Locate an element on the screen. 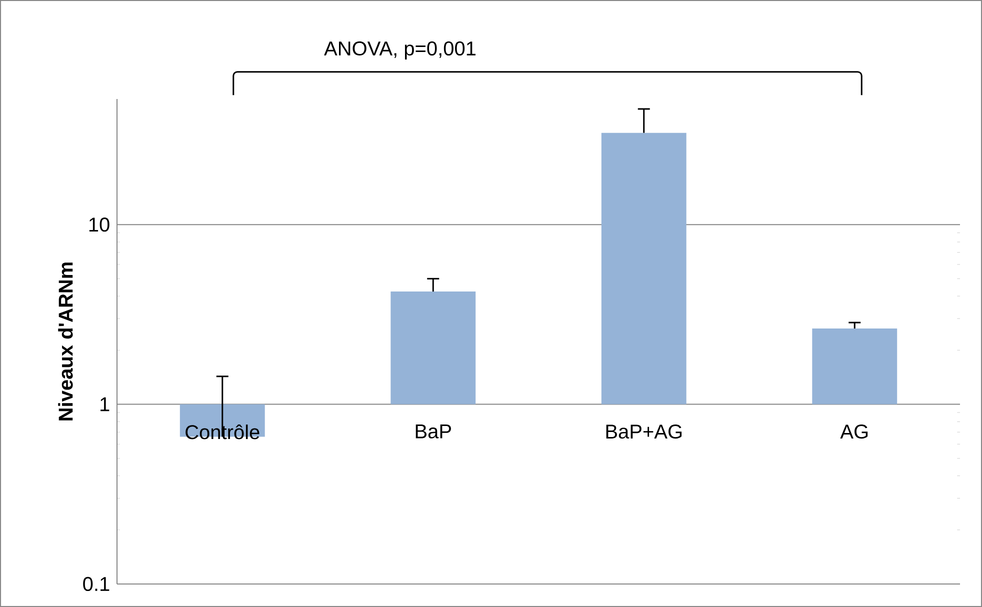 The width and height of the screenshot is (982, 607). x-tick-label: AG is located at coordinates (854, 431).